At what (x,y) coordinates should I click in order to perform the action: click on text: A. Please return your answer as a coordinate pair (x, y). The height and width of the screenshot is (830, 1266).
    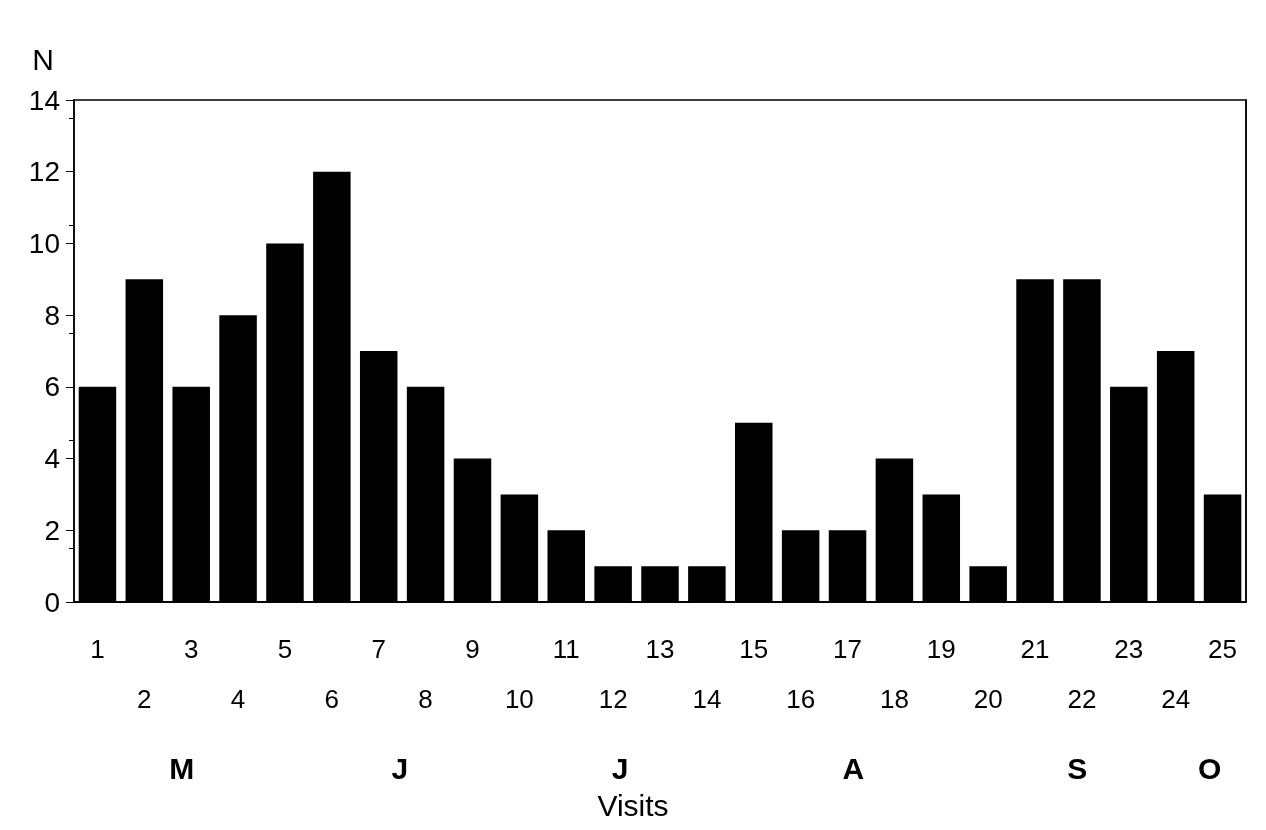
    Looking at the image, I should click on (853, 768).